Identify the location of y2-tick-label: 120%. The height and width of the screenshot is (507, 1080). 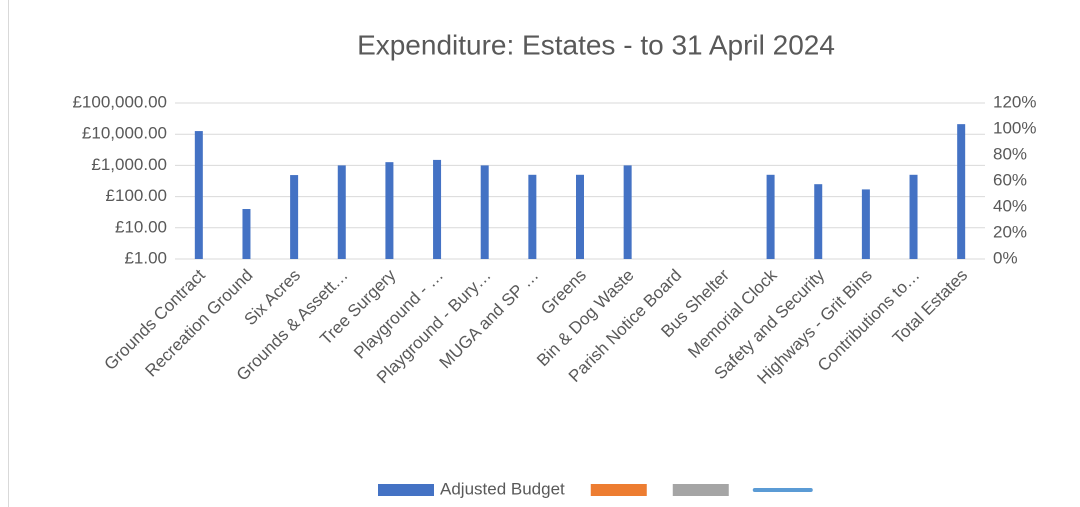
(1014, 101).